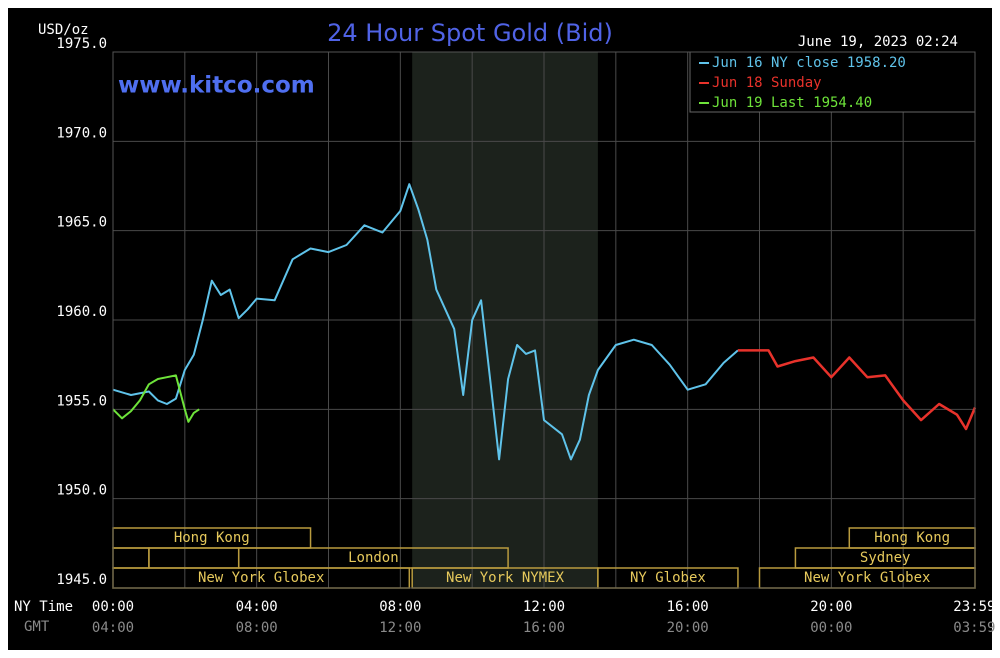 Image resolution: width=1000 pixels, height=658 pixels. What do you see at coordinates (43, 607) in the screenshot?
I see `x-axis-label: NY Time` at bounding box center [43, 607].